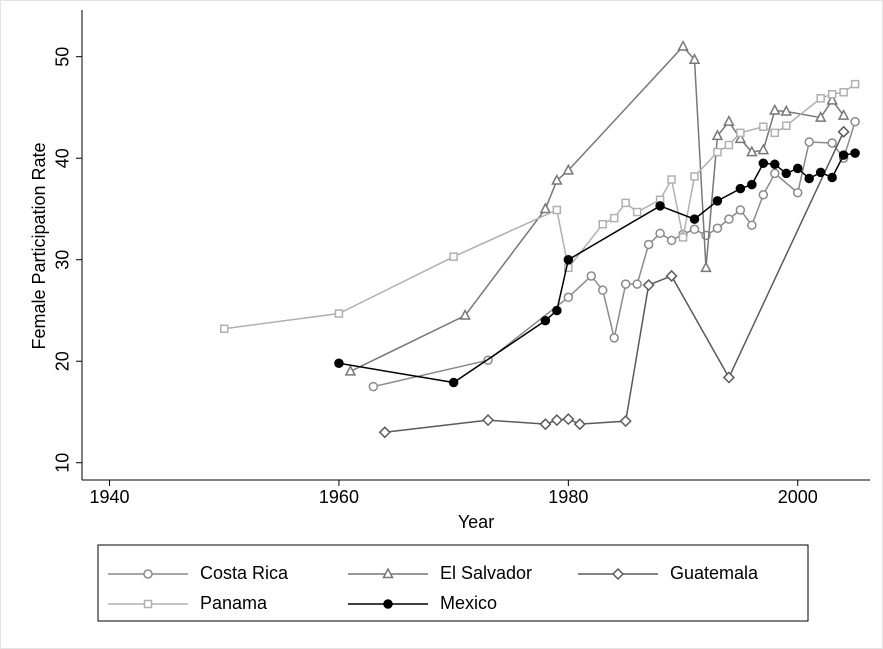 Image resolution: width=883 pixels, height=649 pixels. I want to click on y-axis-label: Female Participation Rate, so click(39, 245).